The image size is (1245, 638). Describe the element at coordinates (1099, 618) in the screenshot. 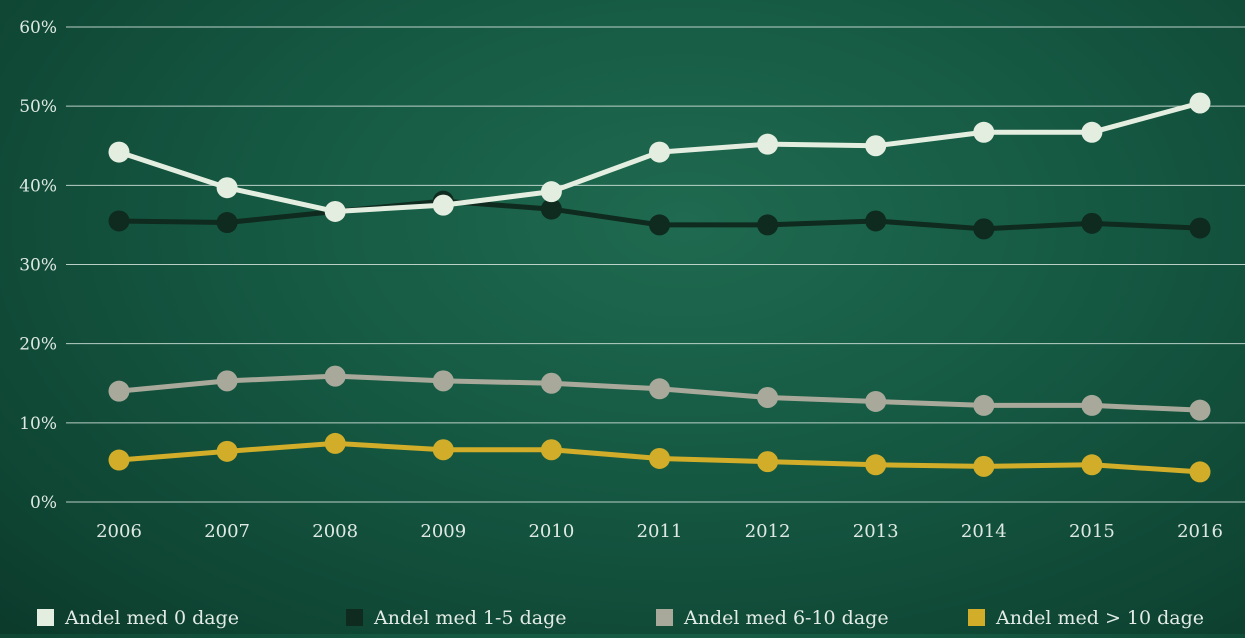

I see `legend-label: Andel med > 10 dage` at that location.